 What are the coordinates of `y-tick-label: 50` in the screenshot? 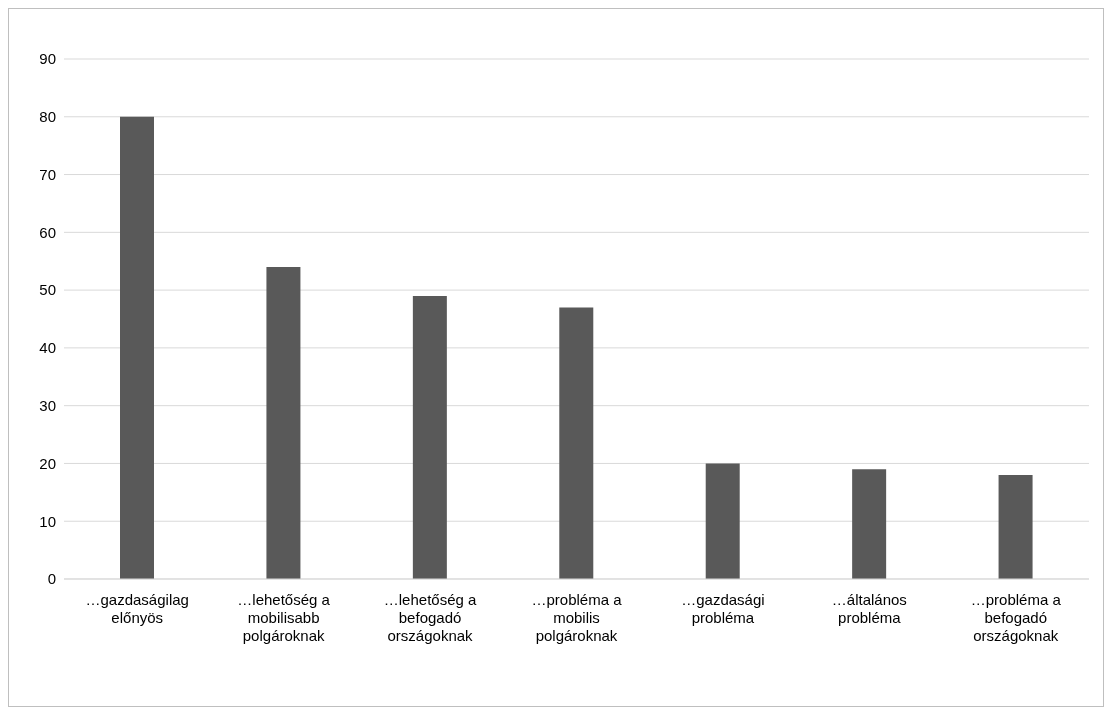 It's located at (47, 290).